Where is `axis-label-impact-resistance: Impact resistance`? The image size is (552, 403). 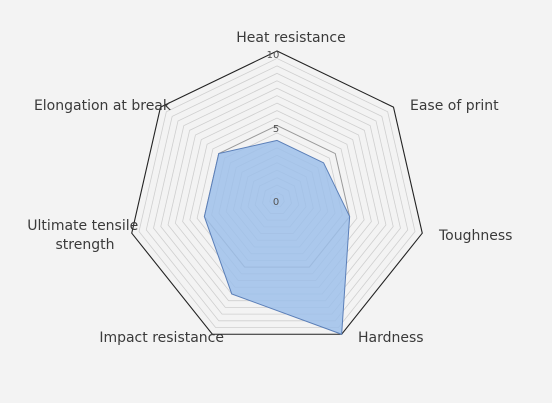 axis-label-impact-resistance: Impact resistance is located at coordinates (161, 338).